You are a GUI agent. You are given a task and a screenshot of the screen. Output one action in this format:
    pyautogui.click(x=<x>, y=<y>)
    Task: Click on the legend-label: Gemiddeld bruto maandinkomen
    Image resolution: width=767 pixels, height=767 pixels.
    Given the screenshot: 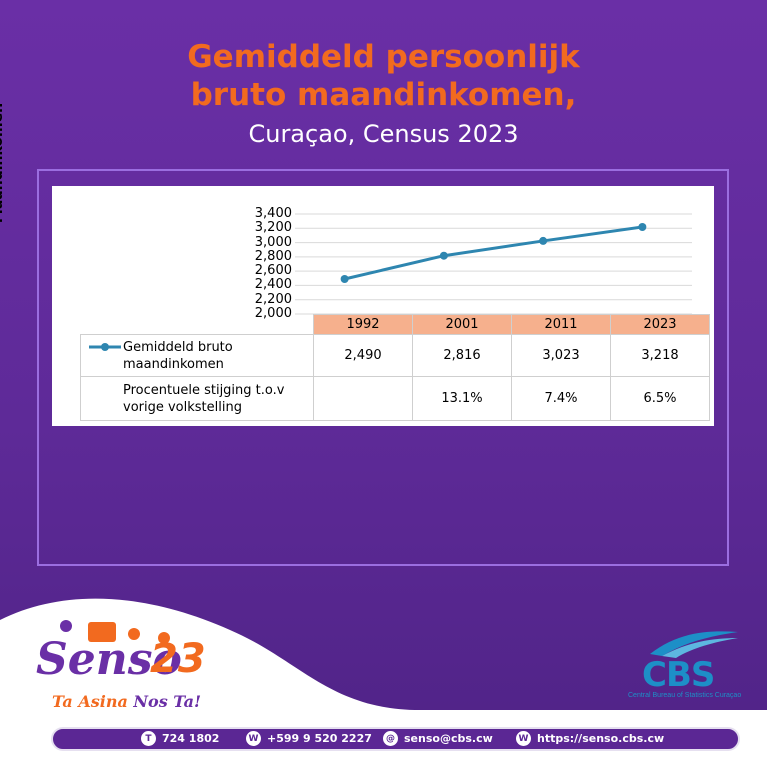 What is the action you would take?
    pyautogui.click(x=178, y=355)
    